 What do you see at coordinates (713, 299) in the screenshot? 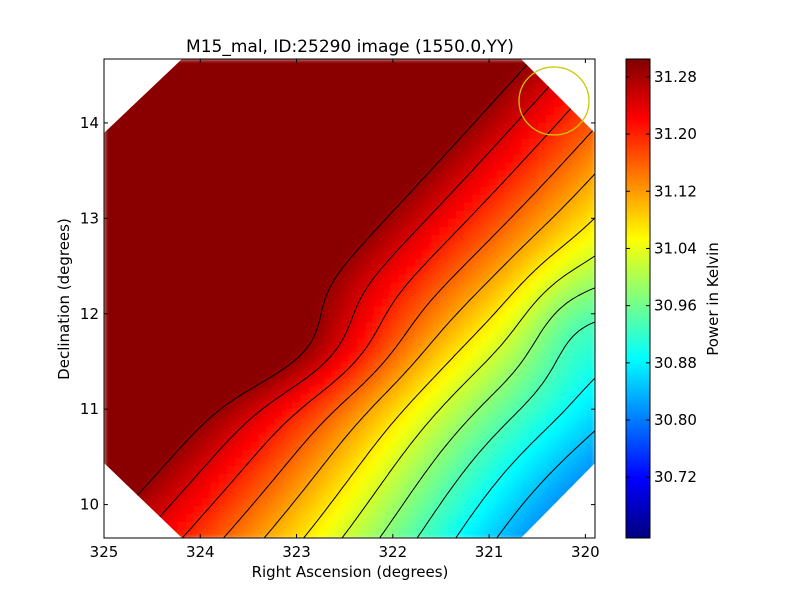
I see `colorbar-label: Power in Kelvin` at bounding box center [713, 299].